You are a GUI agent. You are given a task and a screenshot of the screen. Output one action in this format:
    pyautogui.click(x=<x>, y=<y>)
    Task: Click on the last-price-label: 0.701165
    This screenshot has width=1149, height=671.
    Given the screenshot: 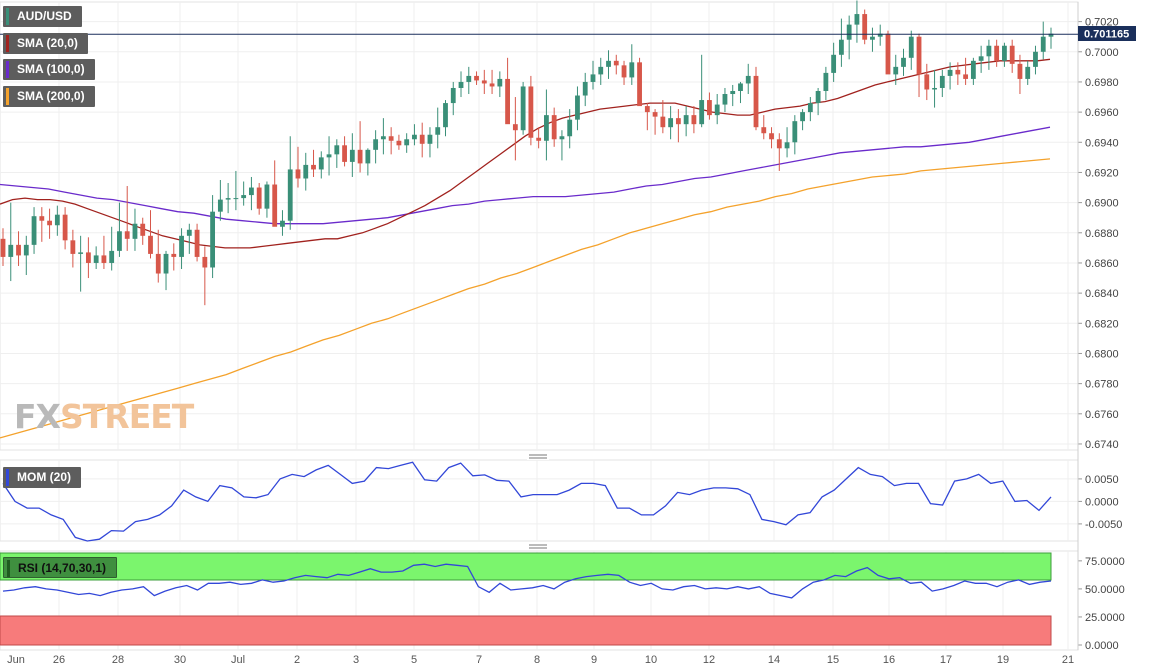 What is the action you would take?
    pyautogui.click(x=1106, y=35)
    